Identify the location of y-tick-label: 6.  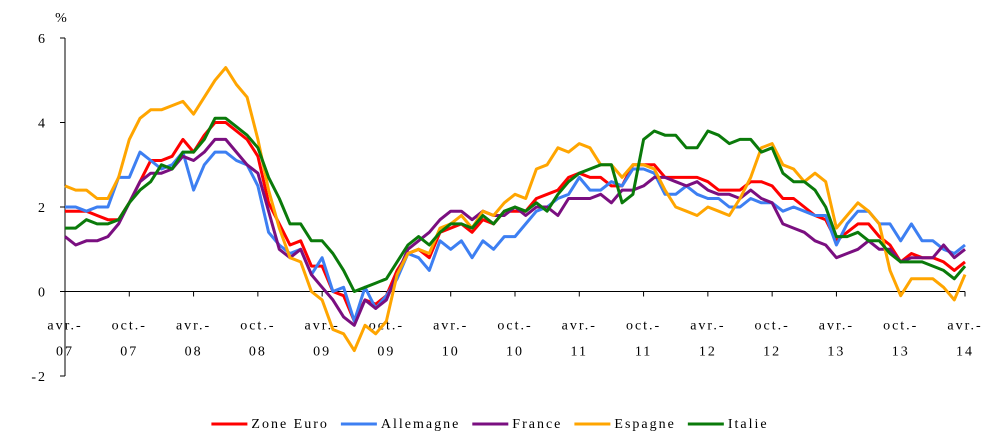
(42, 39).